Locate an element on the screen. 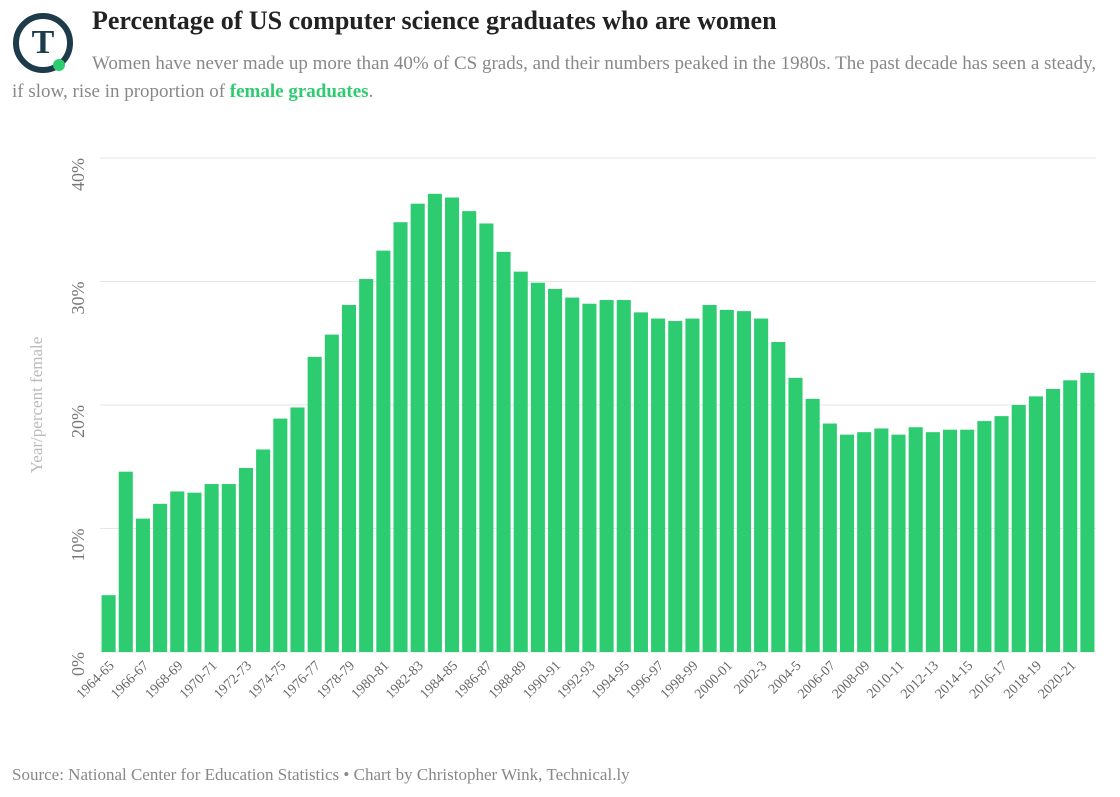 This screenshot has height=797, width=1120. y-tick-label: 40% is located at coordinates (78, 174).